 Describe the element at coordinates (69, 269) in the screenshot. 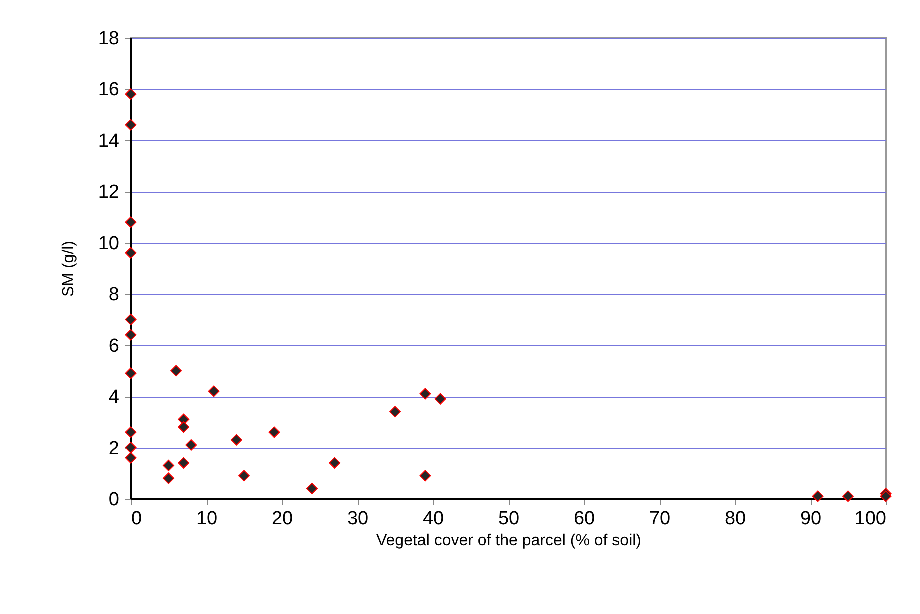

I see `y-axis-title: SM (g/l)` at that location.